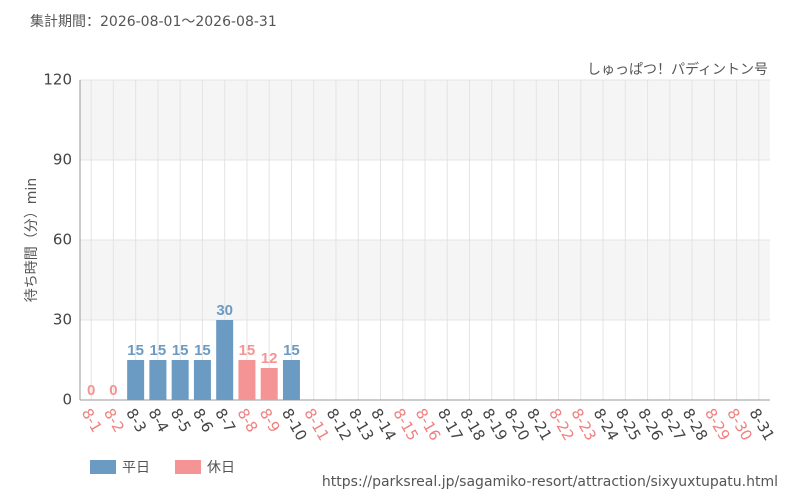 The width and height of the screenshot is (800, 500). I want to click on y-tick-label: 0, so click(67, 400).